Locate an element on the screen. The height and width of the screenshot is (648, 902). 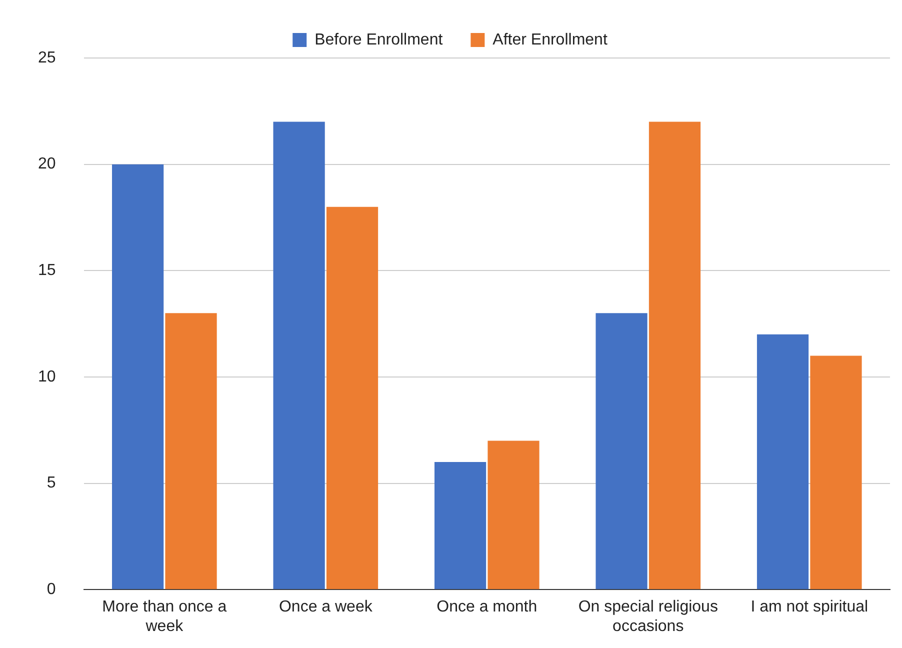
x-tick-label: On special religious occasions is located at coordinates (648, 616).